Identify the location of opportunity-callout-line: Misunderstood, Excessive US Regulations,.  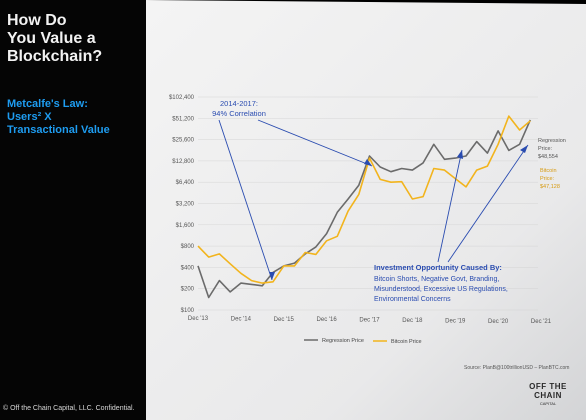
(441, 289).